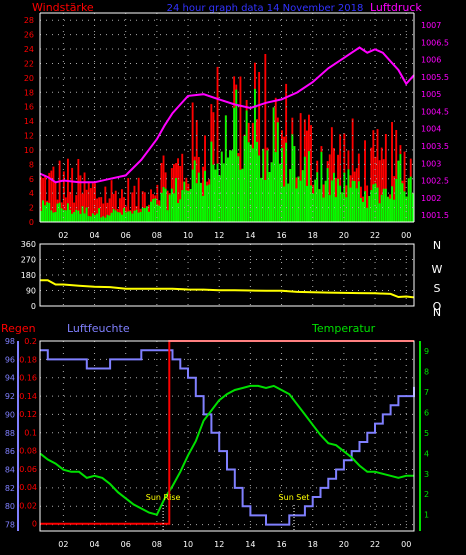  I want to click on humidity-tick-label: 84, so click(10, 470).